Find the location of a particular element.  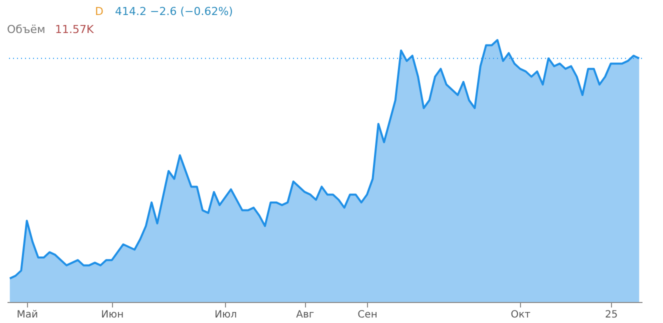

x-tick-label: Окт is located at coordinates (520, 315).